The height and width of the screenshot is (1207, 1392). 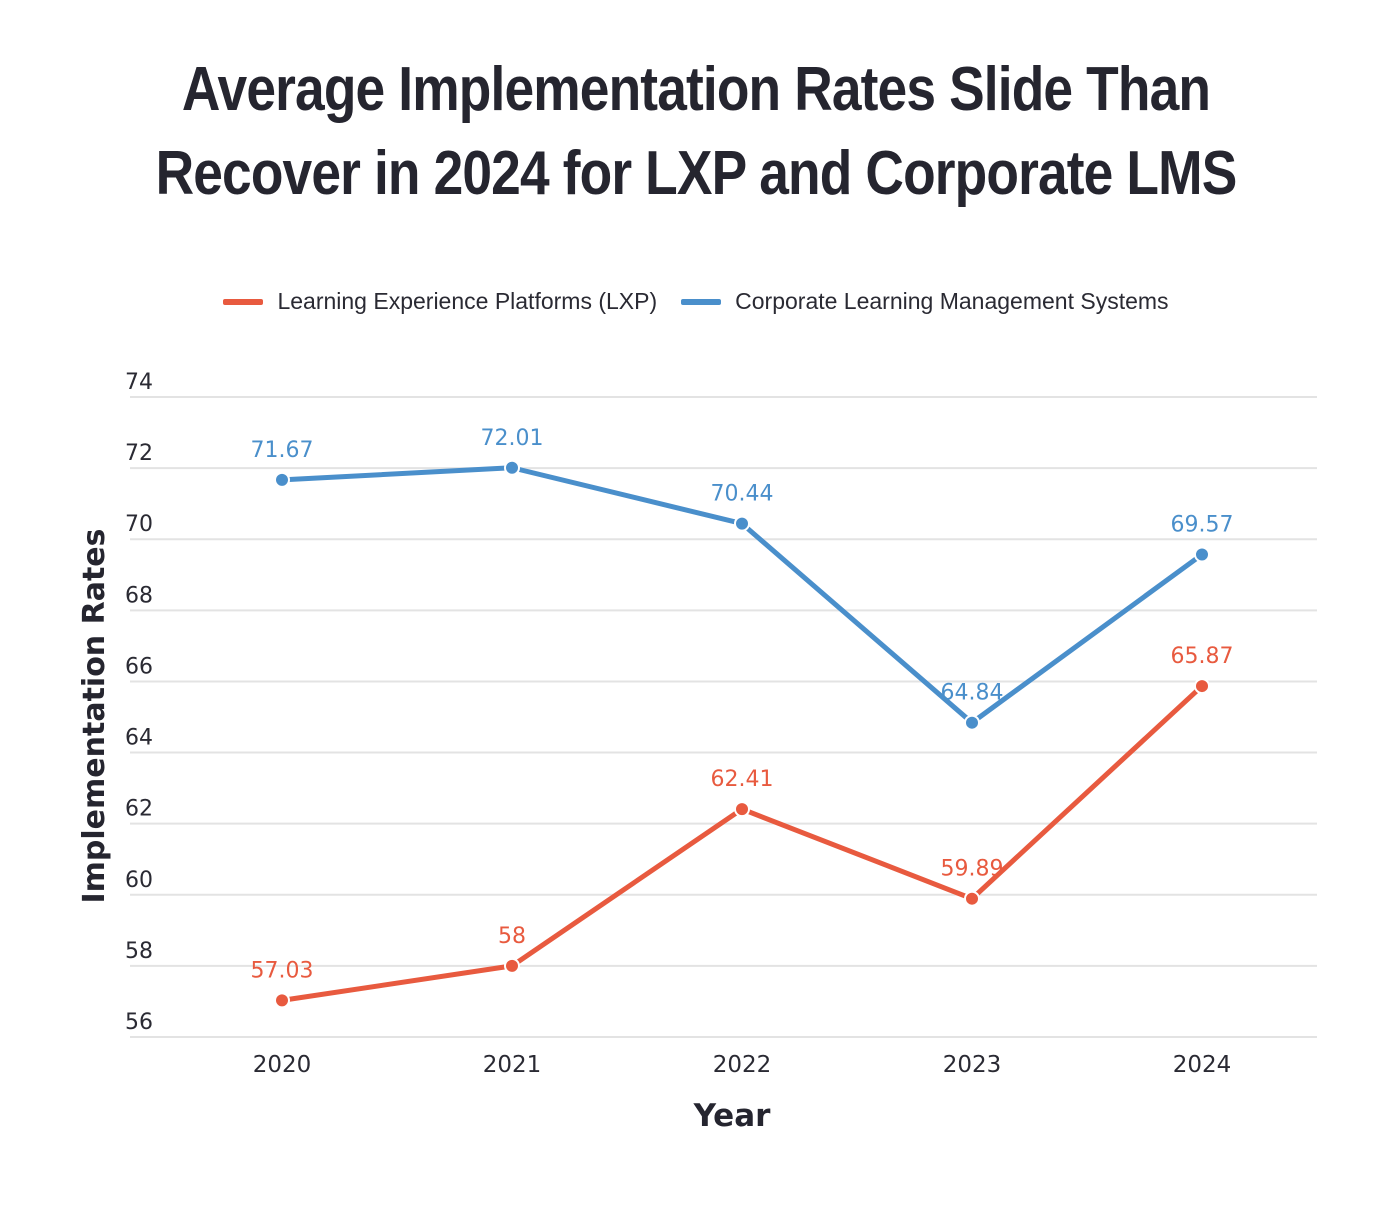 I want to click on legend-item-lms: Corporate Learning Management Systems, so click(x=925, y=301).